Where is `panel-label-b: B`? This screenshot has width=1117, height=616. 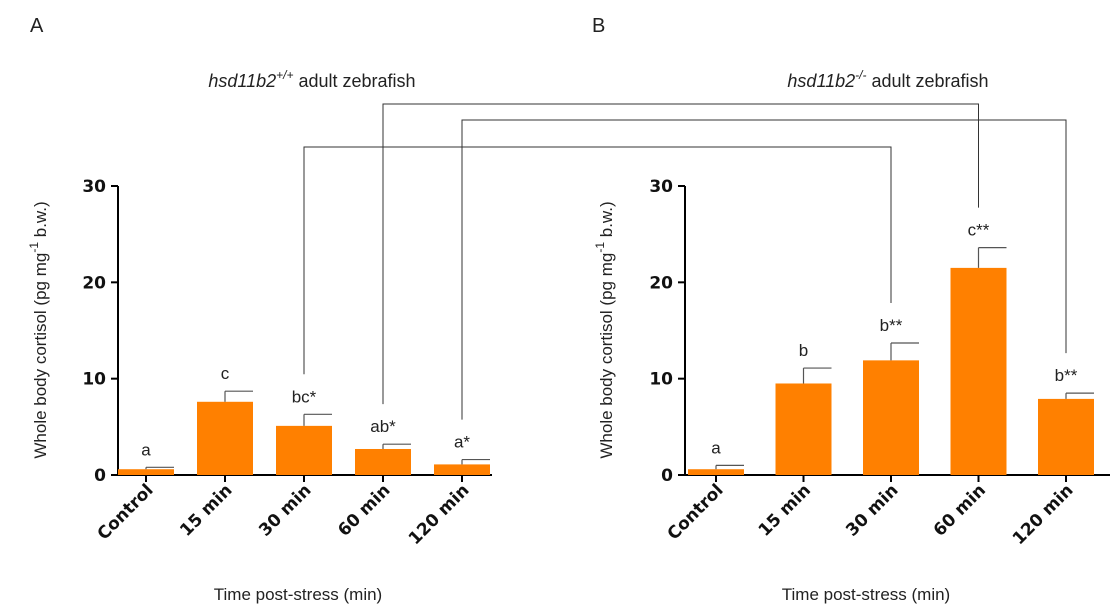
panel-label-b: B is located at coordinates (598, 26).